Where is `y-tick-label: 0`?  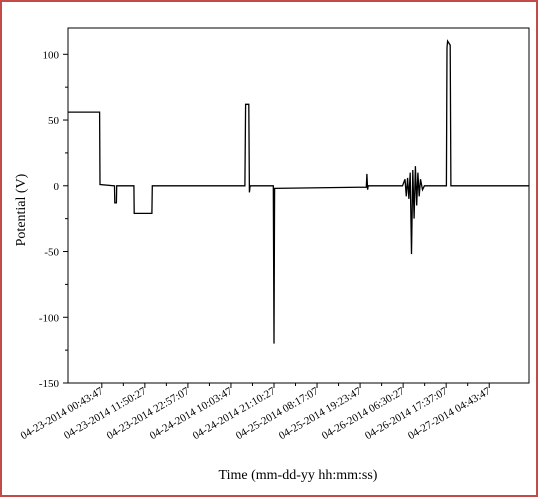 y-tick-label: 0 is located at coordinates (57, 187).